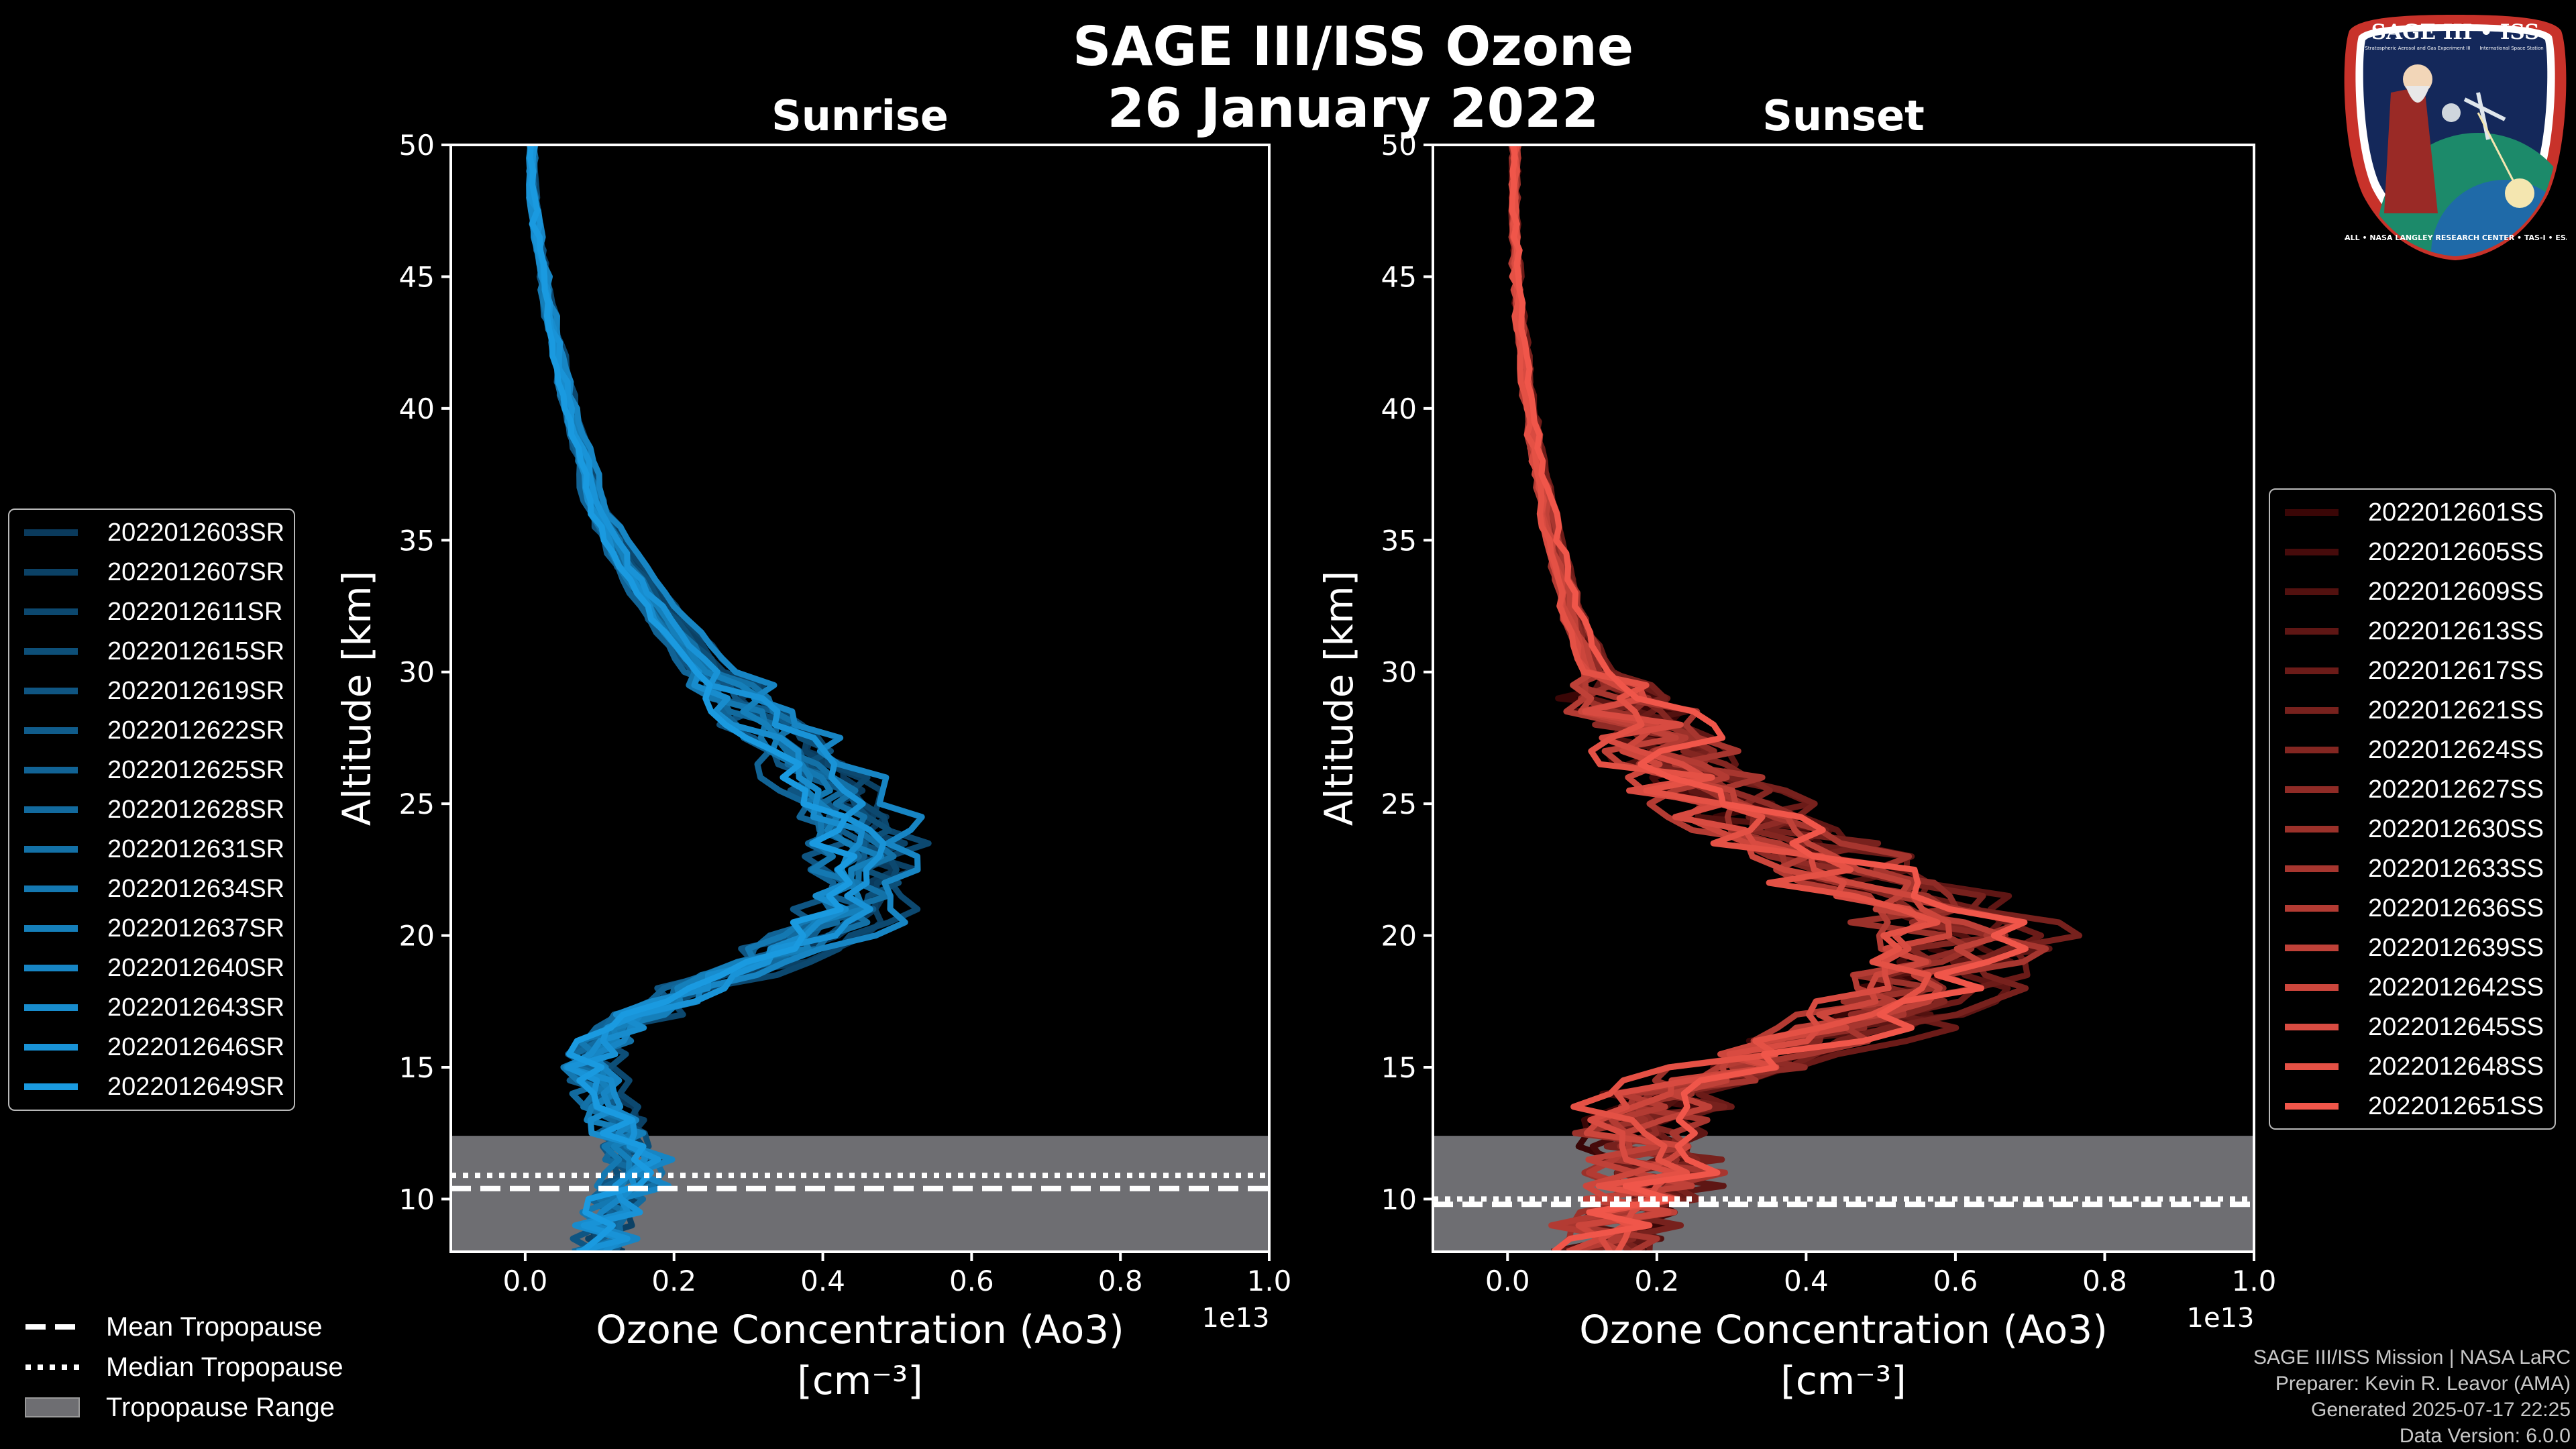 This screenshot has height=1449, width=2576. Describe the element at coordinates (417, 540) in the screenshot. I see `sunrise-y-tick-label: 35` at that location.